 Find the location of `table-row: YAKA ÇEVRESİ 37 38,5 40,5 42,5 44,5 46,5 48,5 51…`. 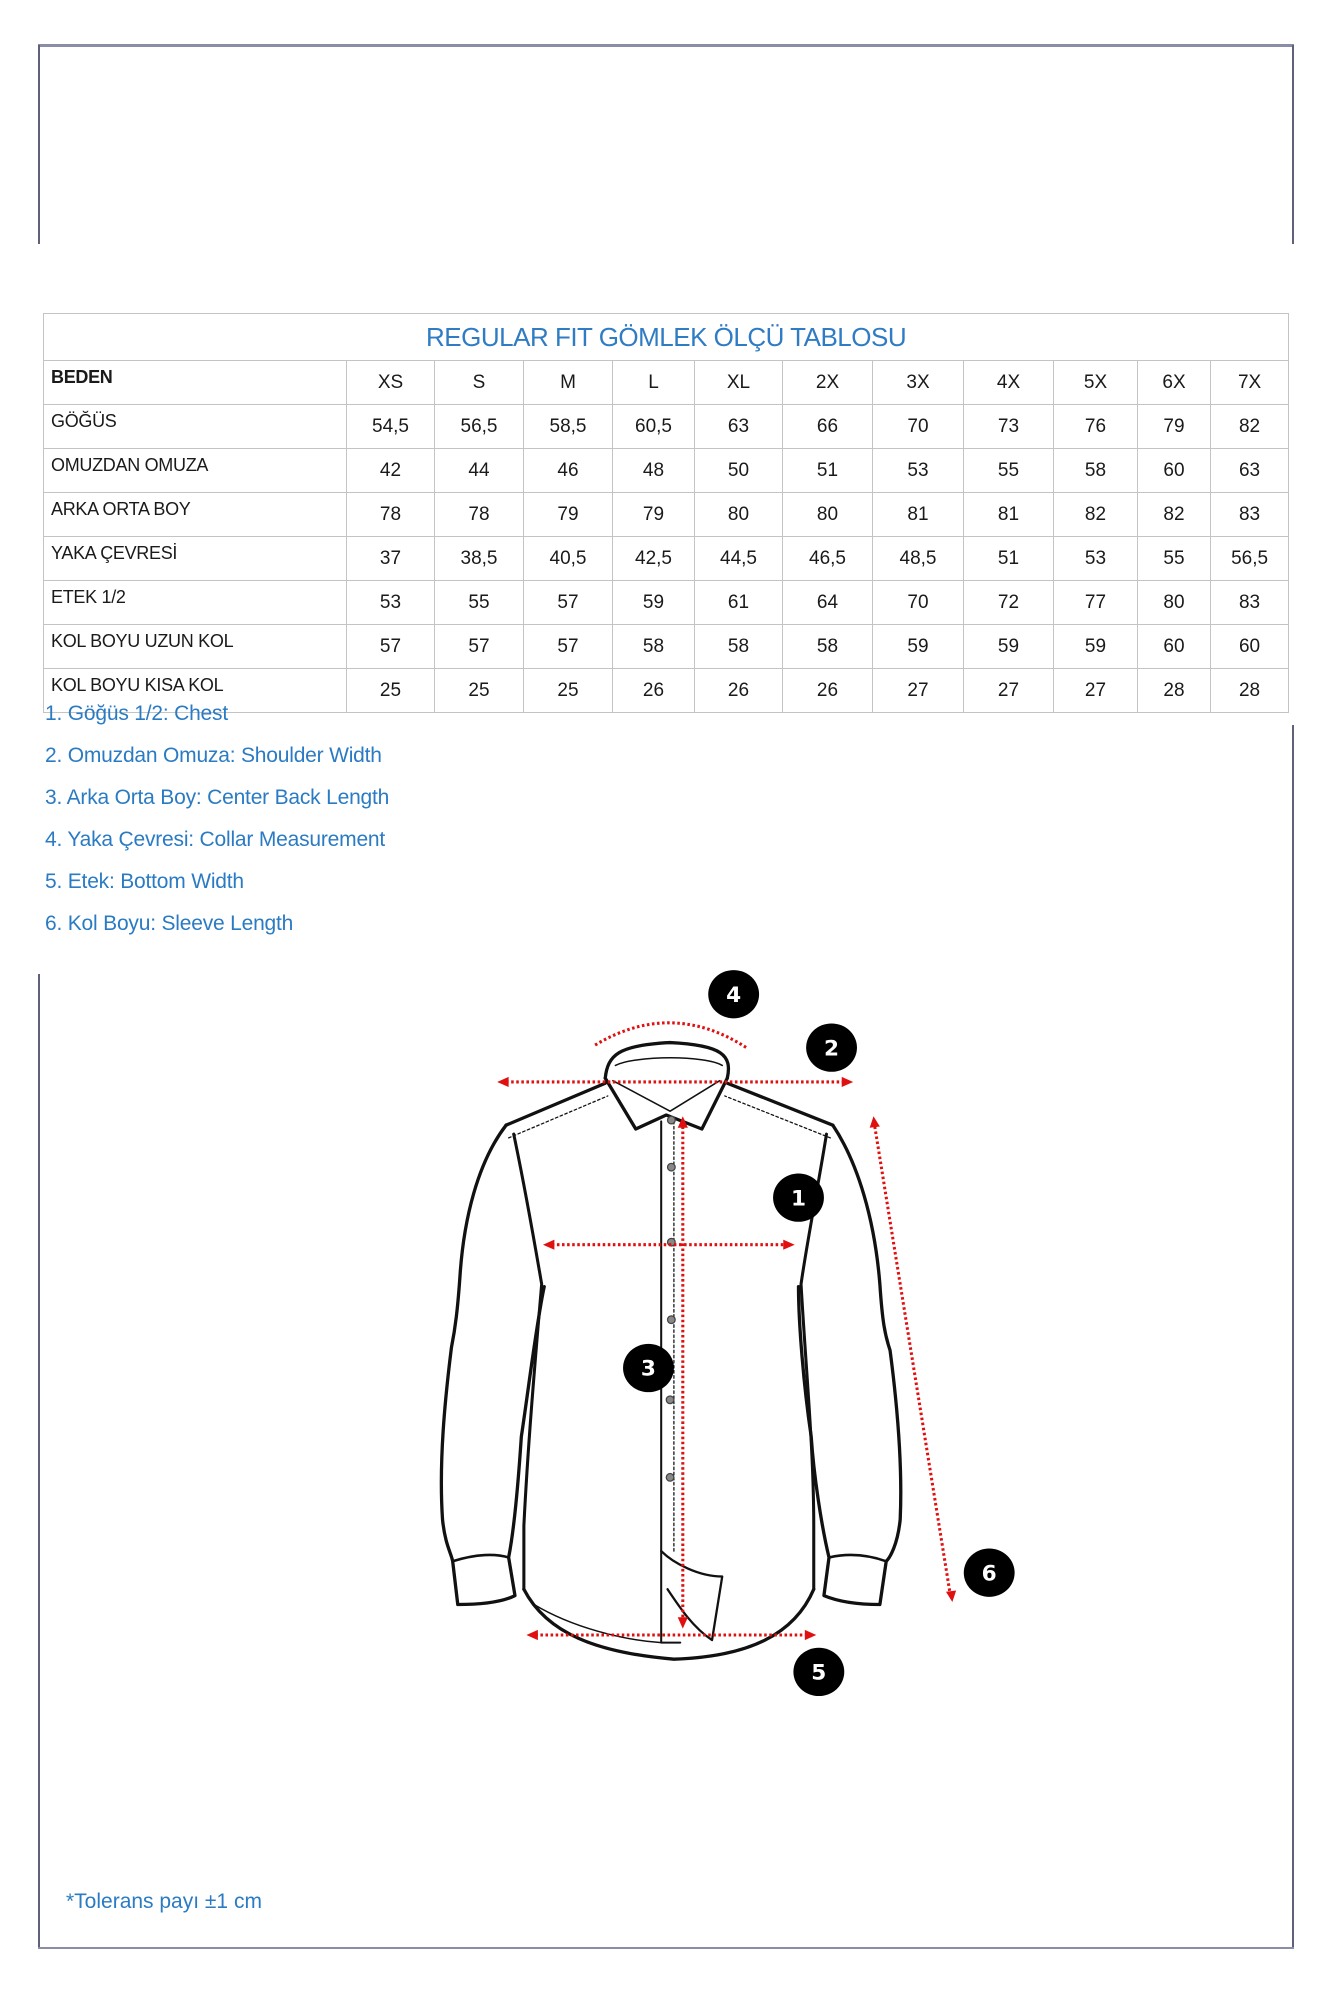

table-row: YAKA ÇEVRESİ 37 38,5 40,5 42,5 44,5 46,5 48,5 51… is located at coordinates (666, 558).